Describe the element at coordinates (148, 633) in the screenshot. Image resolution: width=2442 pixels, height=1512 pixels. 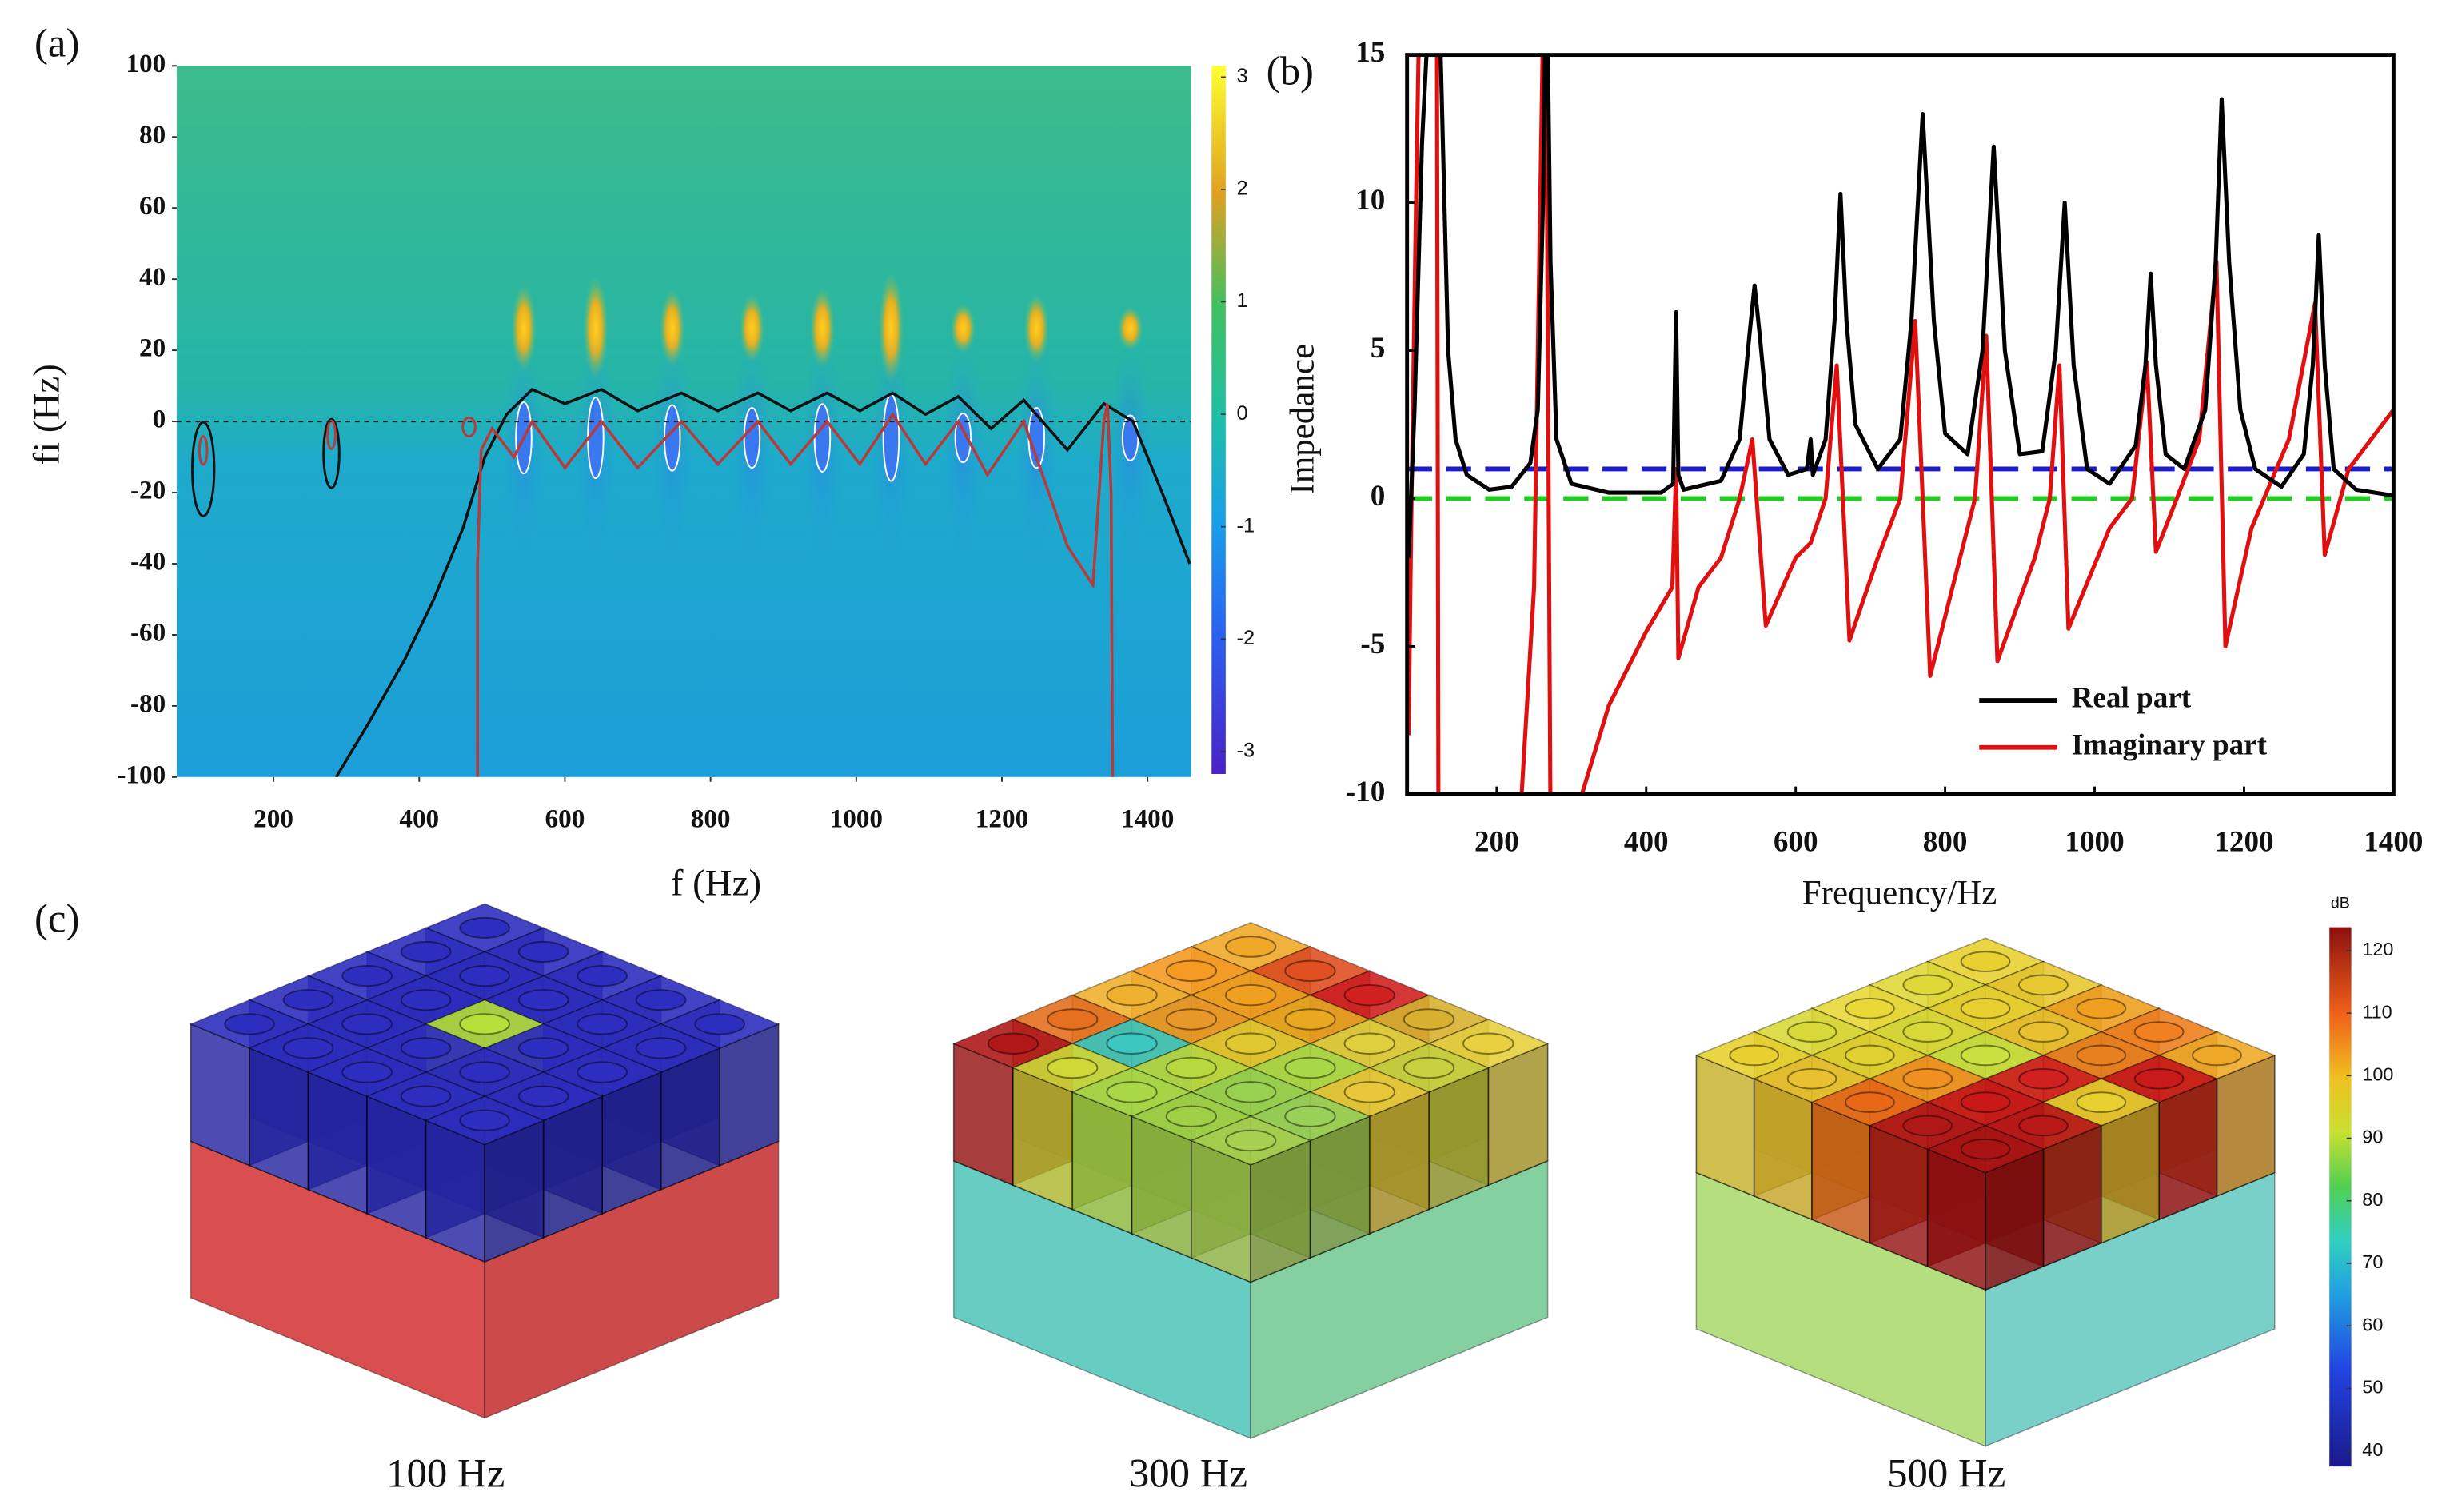
I see `y-tick-label: -60` at that location.